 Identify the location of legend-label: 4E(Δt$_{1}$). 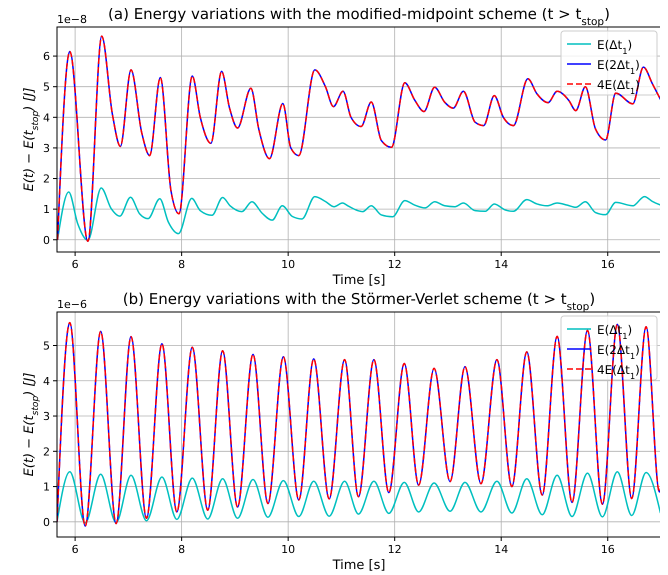
(618, 87).